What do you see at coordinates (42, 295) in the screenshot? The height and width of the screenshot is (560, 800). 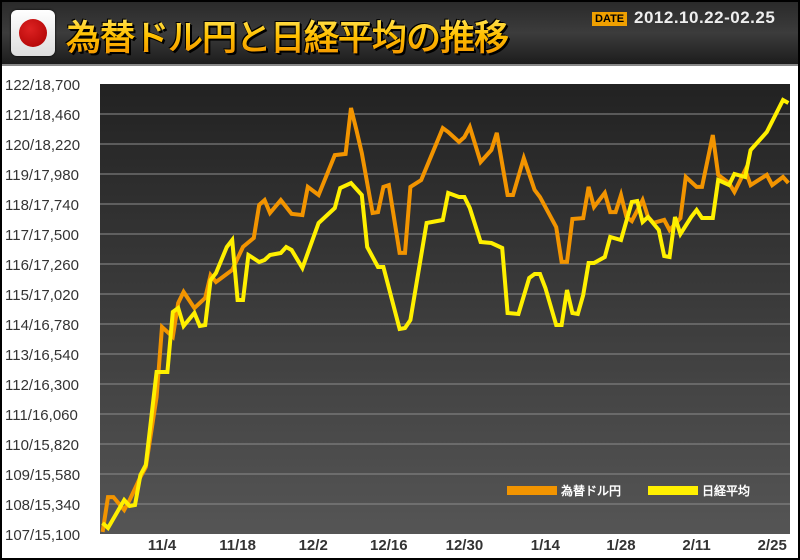 I see `y-tick-label: 115/17,020` at bounding box center [42, 295].